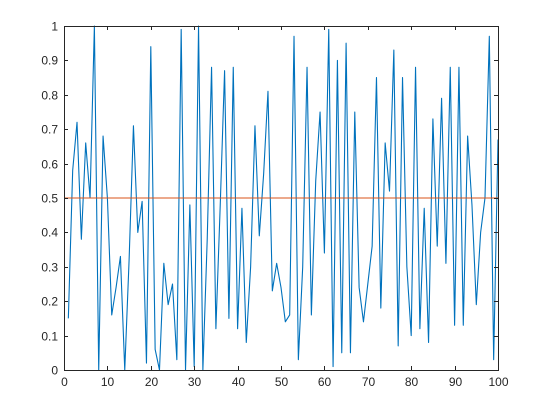 Image resolution: width=554 pixels, height=405 pixels. What do you see at coordinates (239, 382) in the screenshot?
I see `x-tick-label: 40` at bounding box center [239, 382].